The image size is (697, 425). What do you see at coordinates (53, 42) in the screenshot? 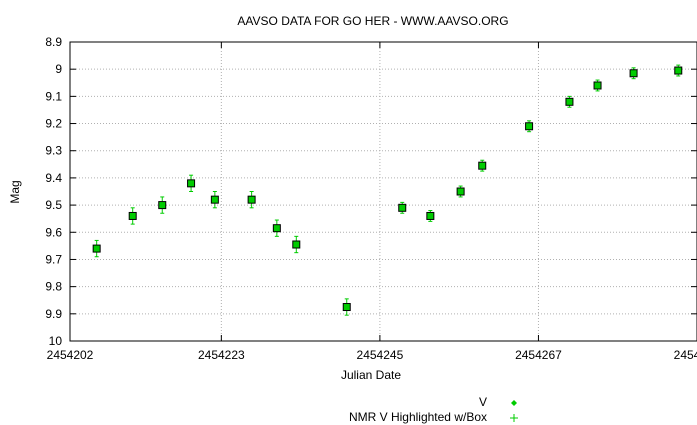
I see `y-tick-label: 8.9` at bounding box center [53, 42].